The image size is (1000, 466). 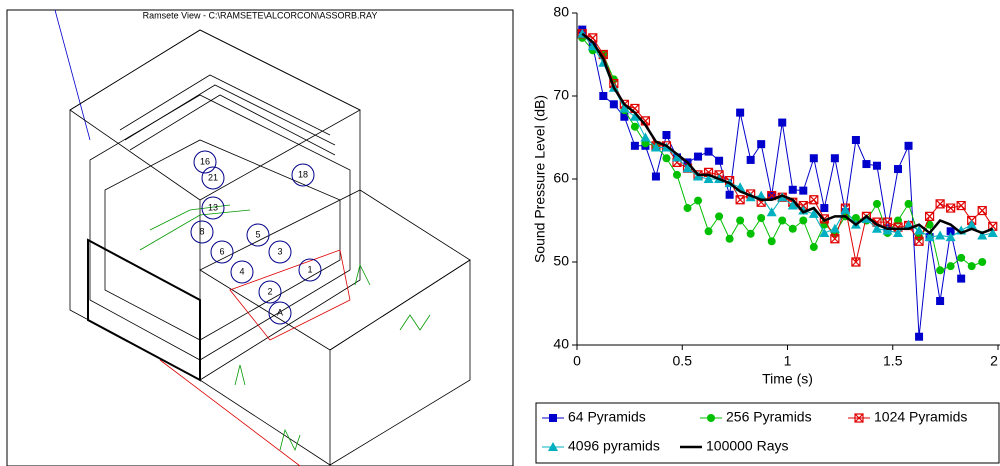 What do you see at coordinates (683, 361) in the screenshot?
I see `x-tick-label: 0.5` at bounding box center [683, 361].